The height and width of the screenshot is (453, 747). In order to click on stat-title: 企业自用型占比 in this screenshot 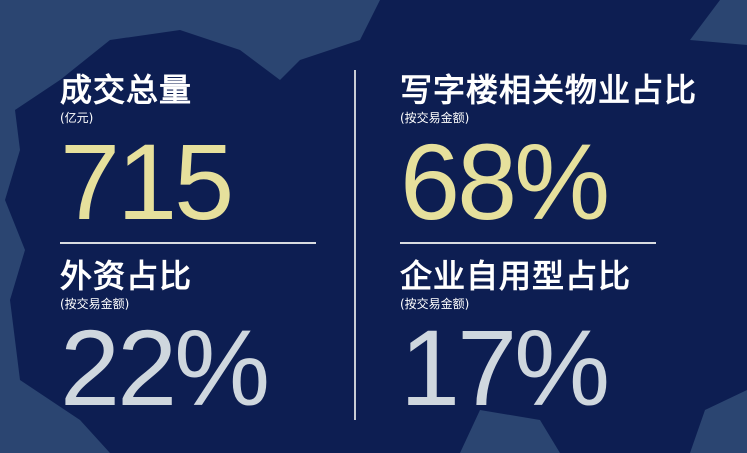, I will do `click(516, 276)`.